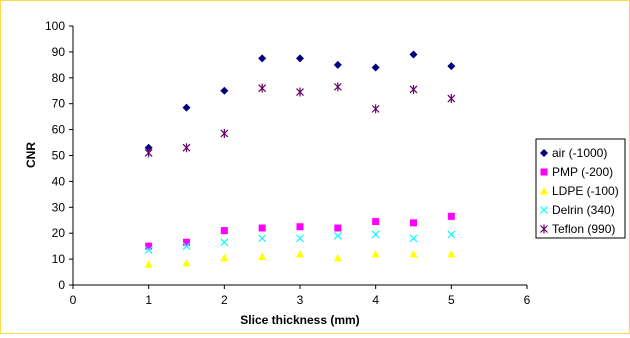  Describe the element at coordinates (585, 191) in the screenshot. I see `legend-label: LDPE (-100)` at that location.